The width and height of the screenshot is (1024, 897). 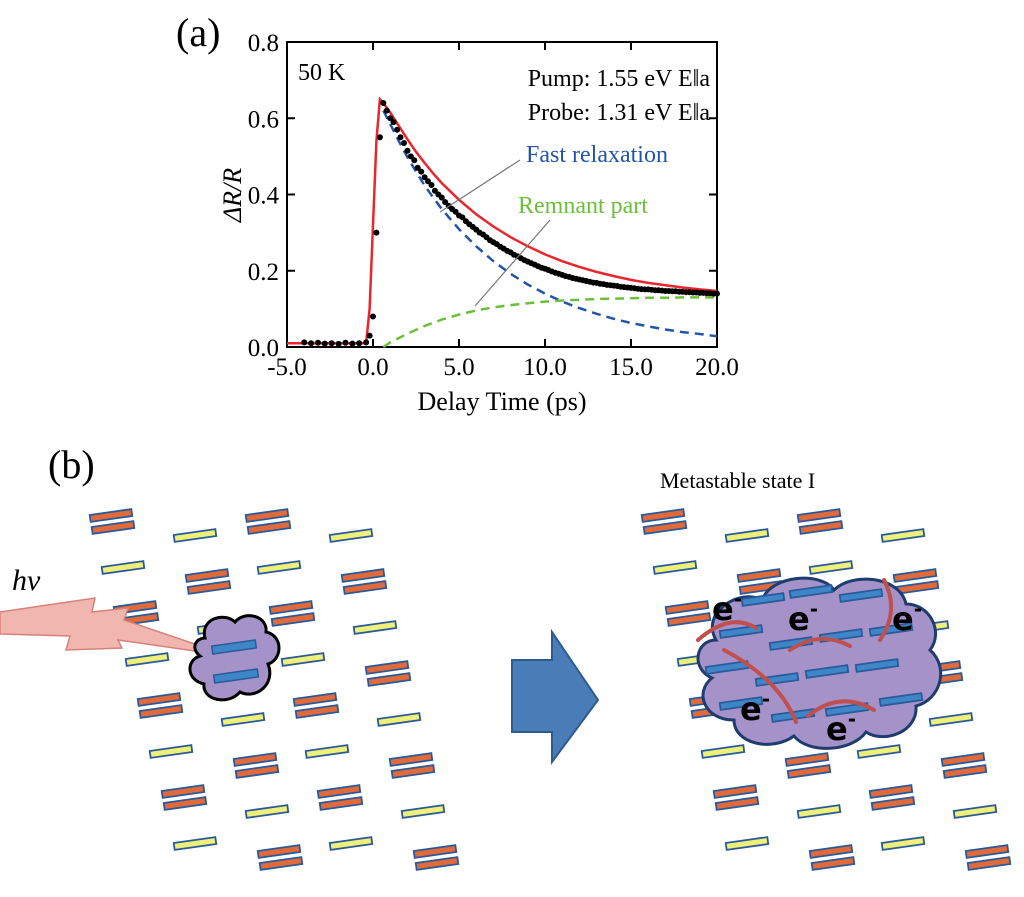 What do you see at coordinates (907, 617) in the screenshot?
I see `electron-label: e-` at bounding box center [907, 617].